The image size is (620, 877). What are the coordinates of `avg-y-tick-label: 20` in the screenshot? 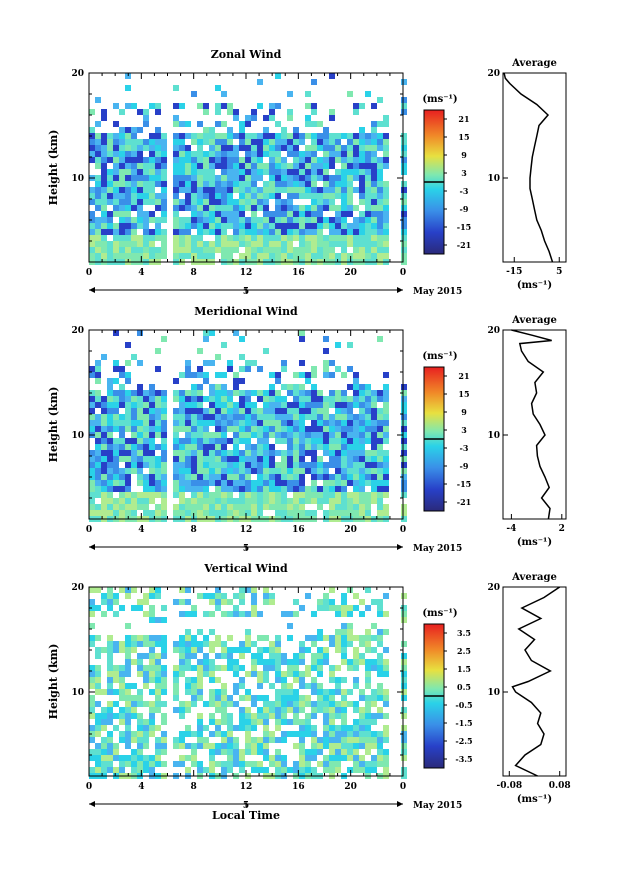 It's located at (493, 74).